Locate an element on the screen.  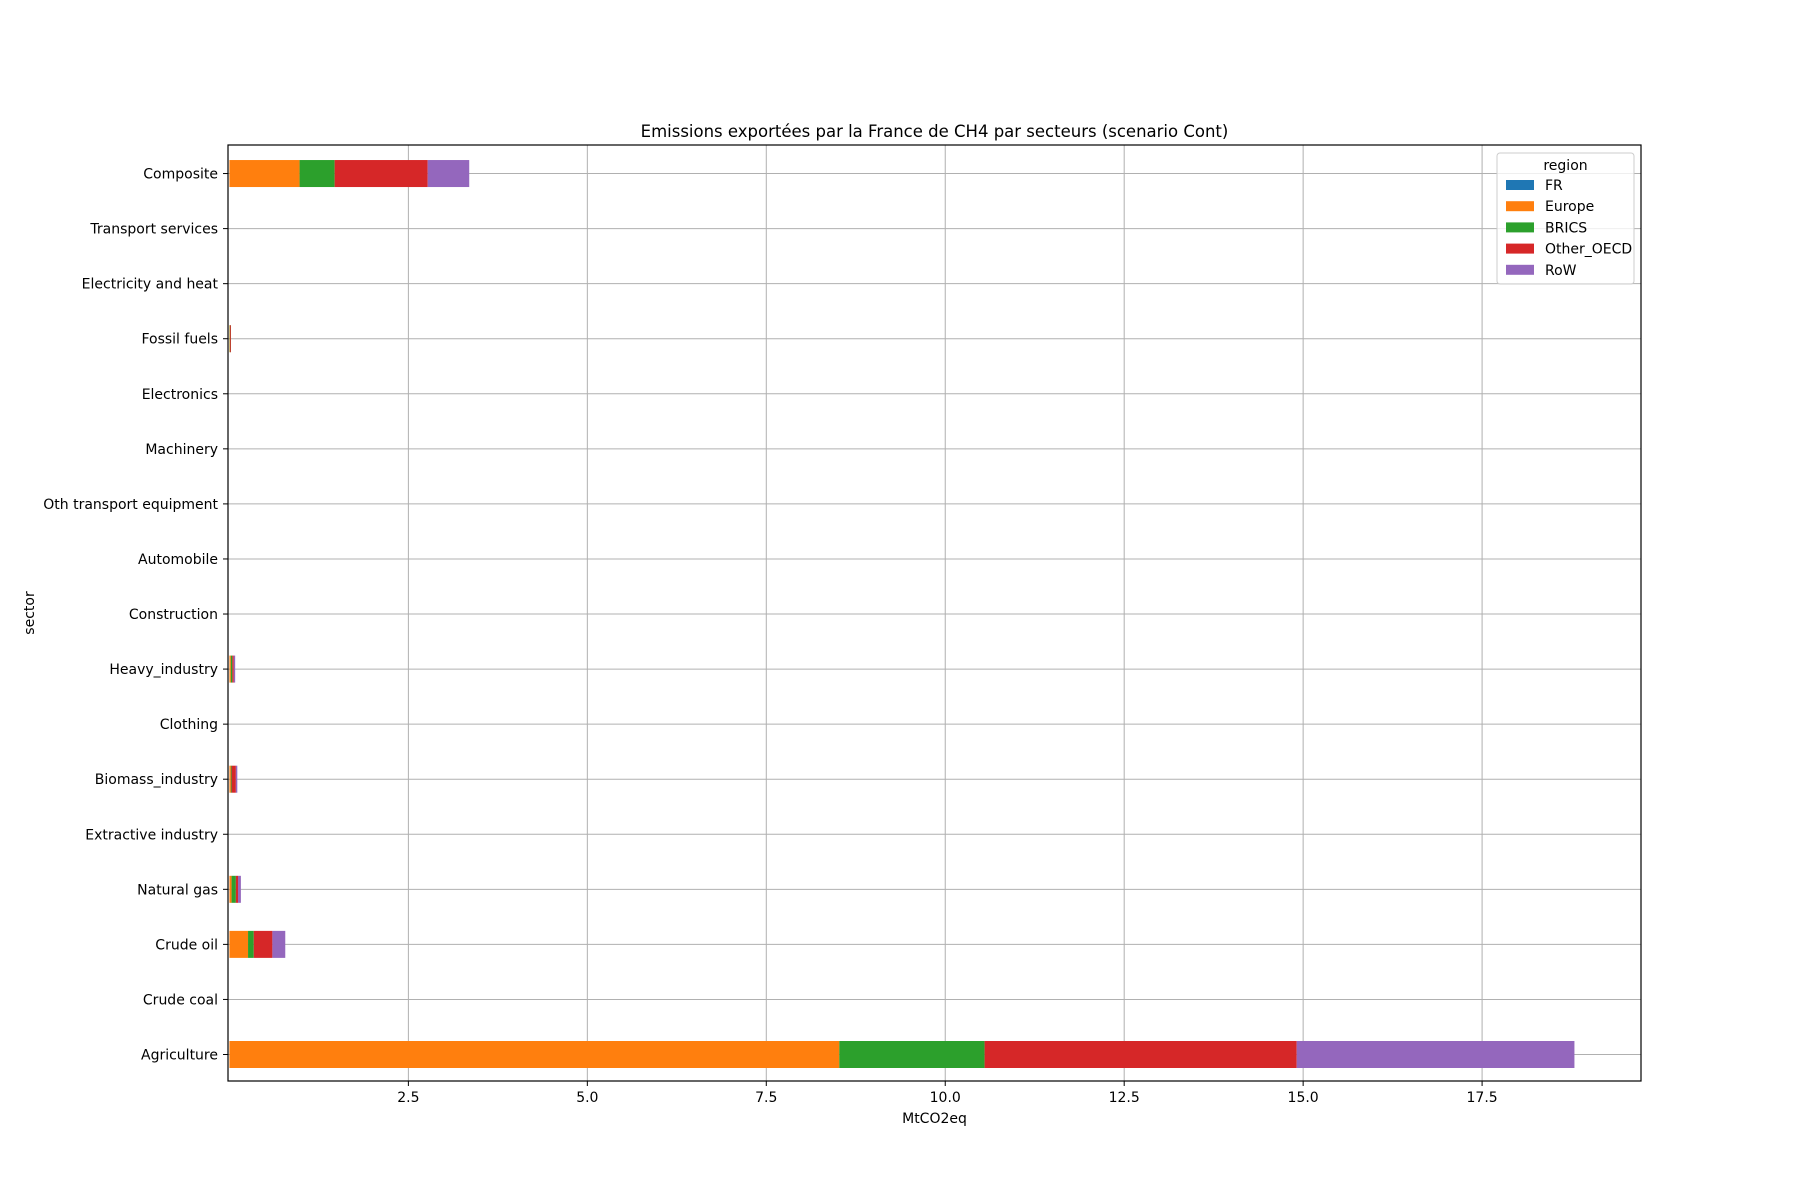
x-tick-label: 2.5 is located at coordinates (408, 1098).